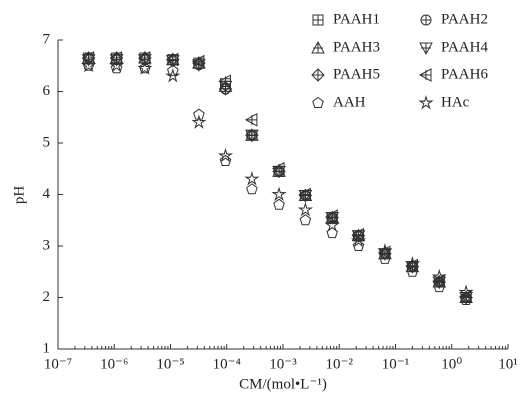 This screenshot has height=403, width=526. I want to click on legend-label: PAAH5, so click(356, 74).